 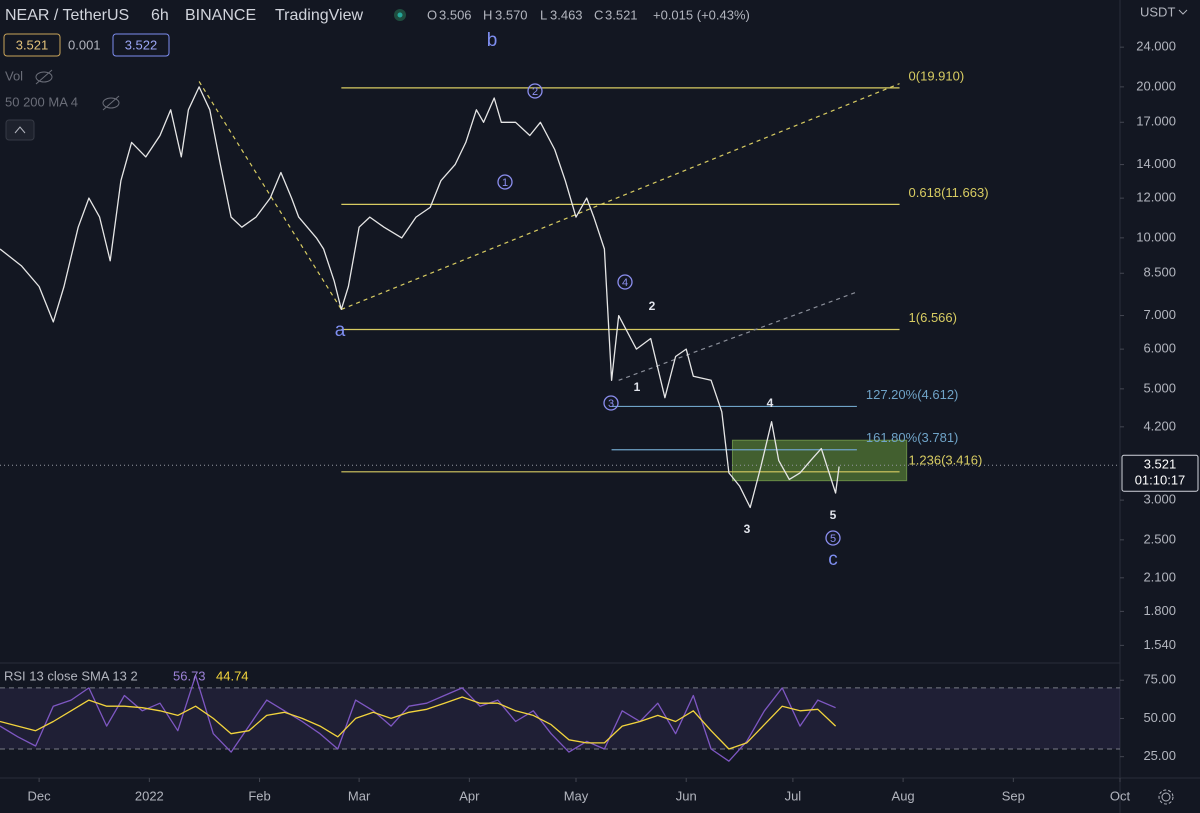 I want to click on collapse-button, so click(x=20, y=130).